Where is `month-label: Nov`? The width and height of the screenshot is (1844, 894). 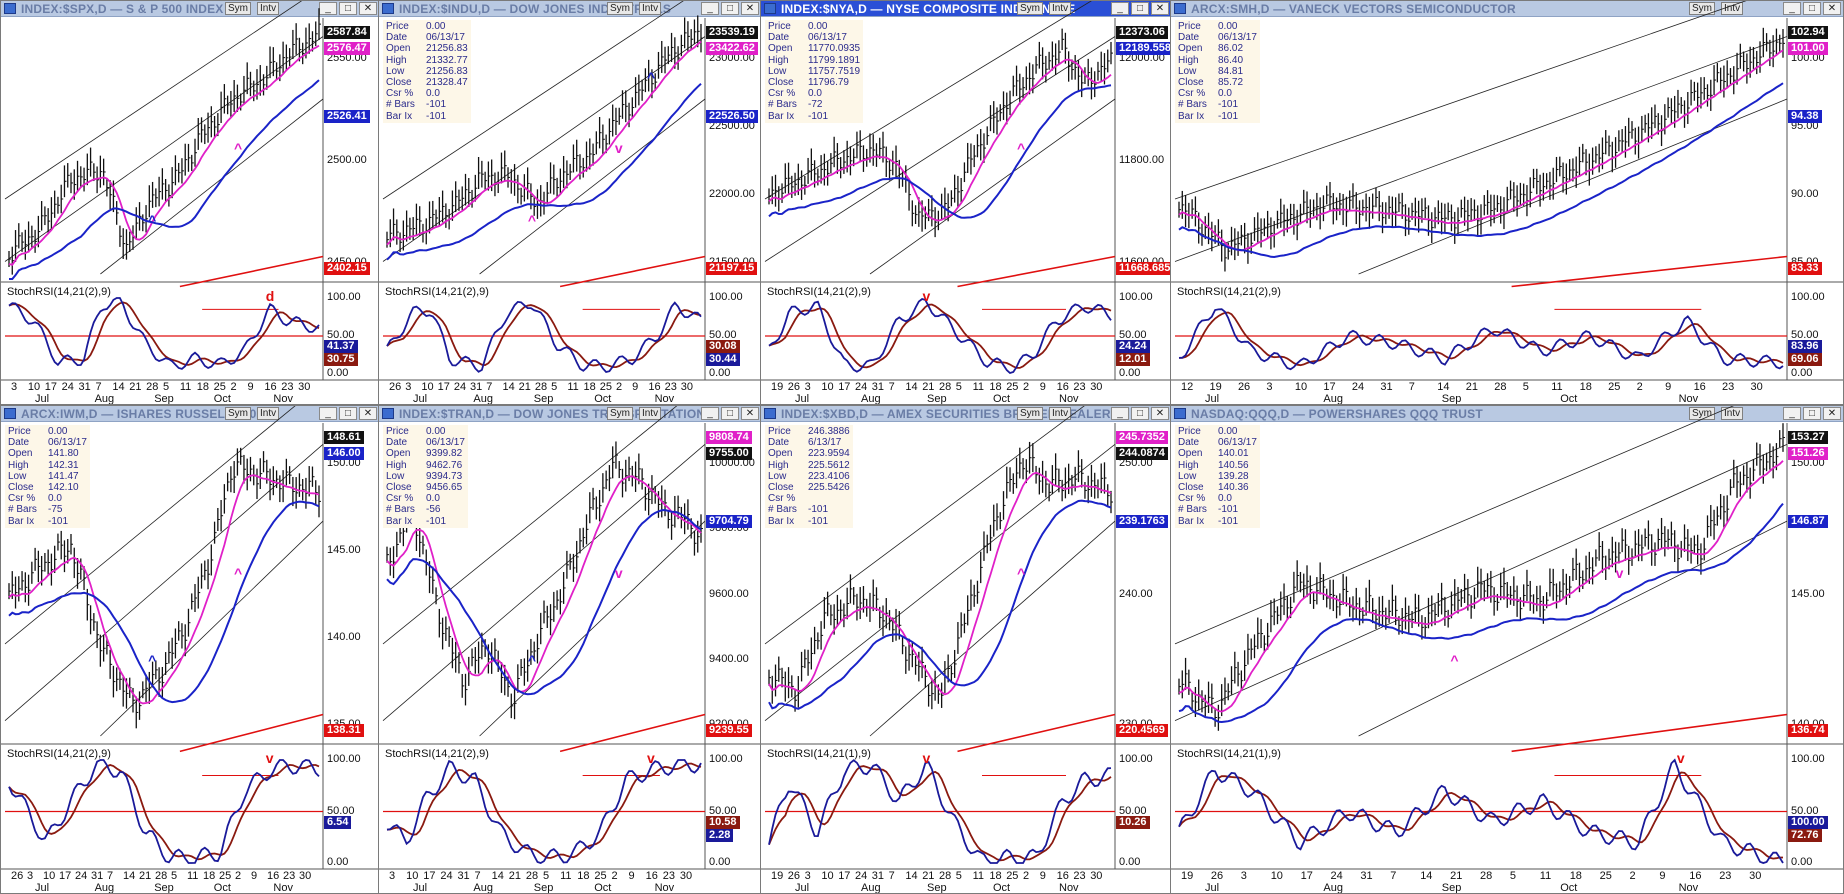
month-label: Nov is located at coordinates (1069, 399).